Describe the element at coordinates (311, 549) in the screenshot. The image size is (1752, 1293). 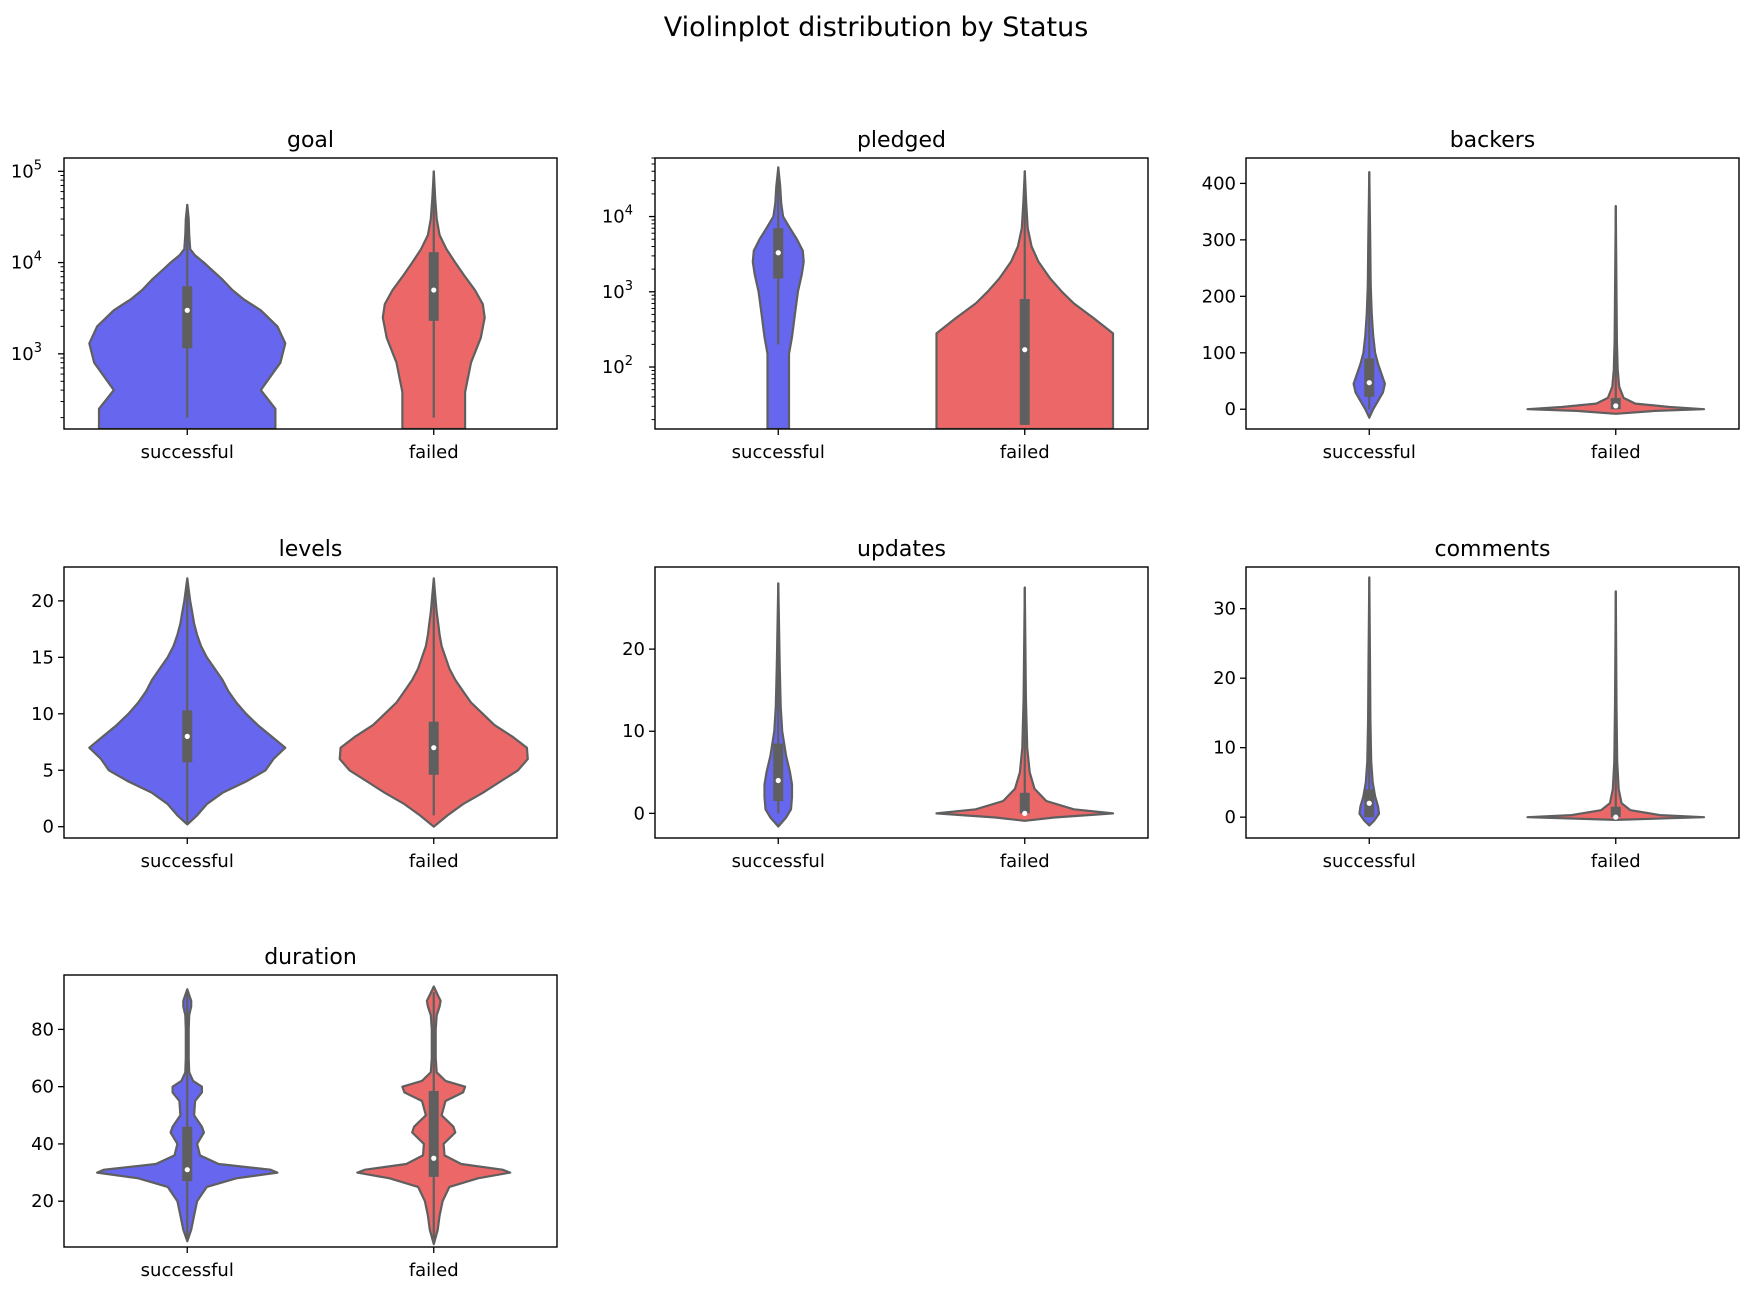
I see `panel-title: levels` at that location.